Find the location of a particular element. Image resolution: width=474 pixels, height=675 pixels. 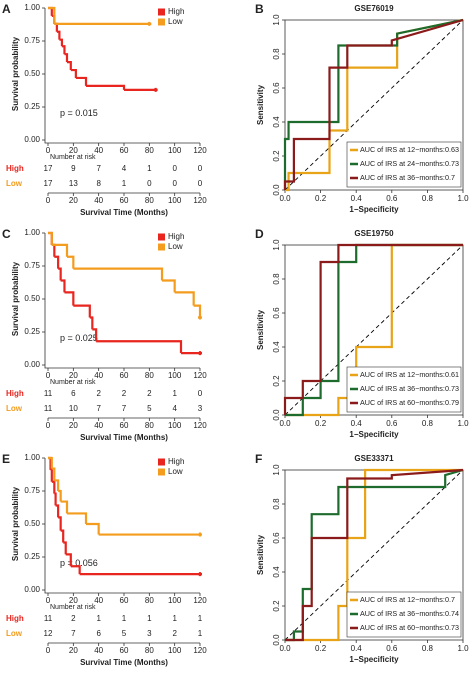

p-value: p = 0.056 is located at coordinates (79, 563).